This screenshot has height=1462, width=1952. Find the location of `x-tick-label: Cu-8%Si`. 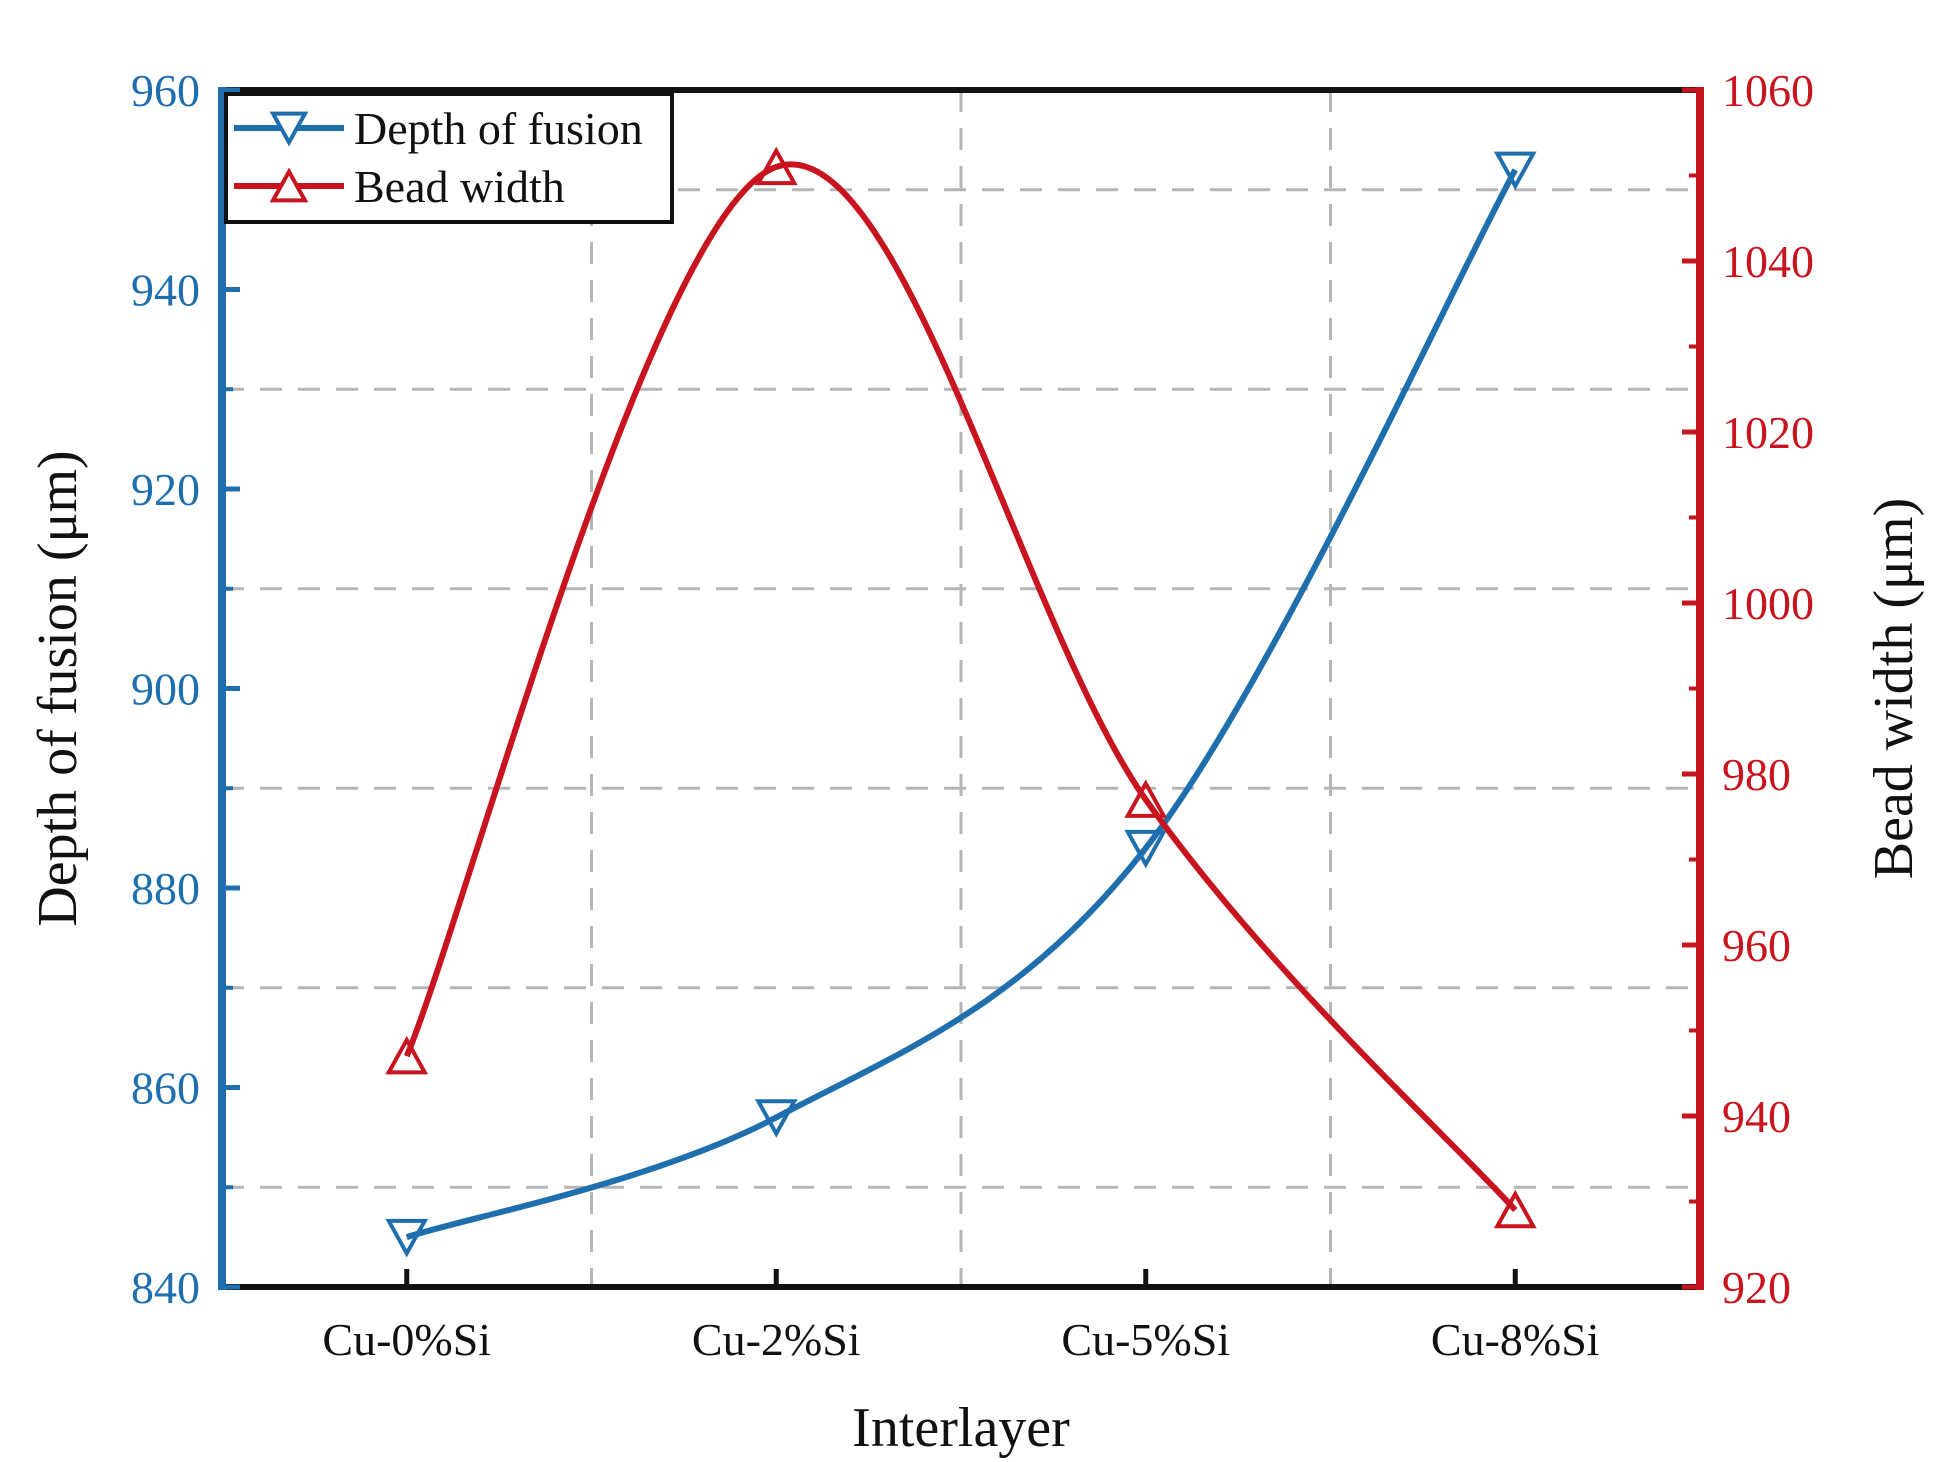

x-tick-label: Cu-8%Si is located at coordinates (1515, 1339).